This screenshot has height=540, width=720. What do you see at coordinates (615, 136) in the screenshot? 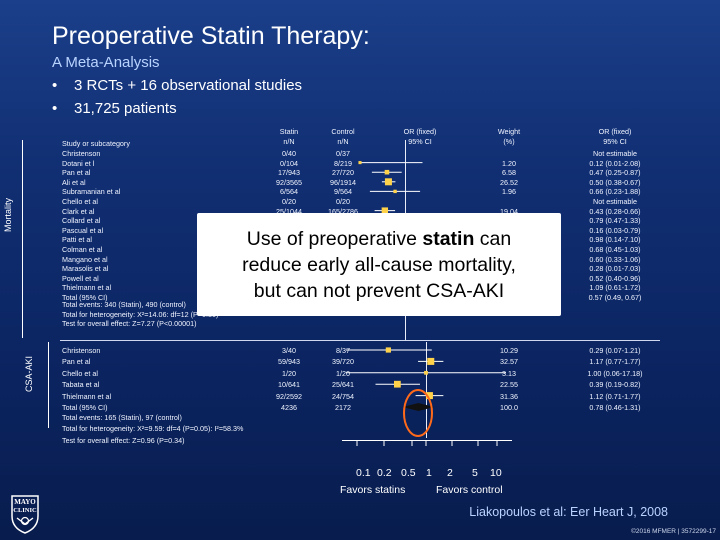
I see `col-header-or-ci: OR (fixed) 95% CI` at bounding box center [615, 136].